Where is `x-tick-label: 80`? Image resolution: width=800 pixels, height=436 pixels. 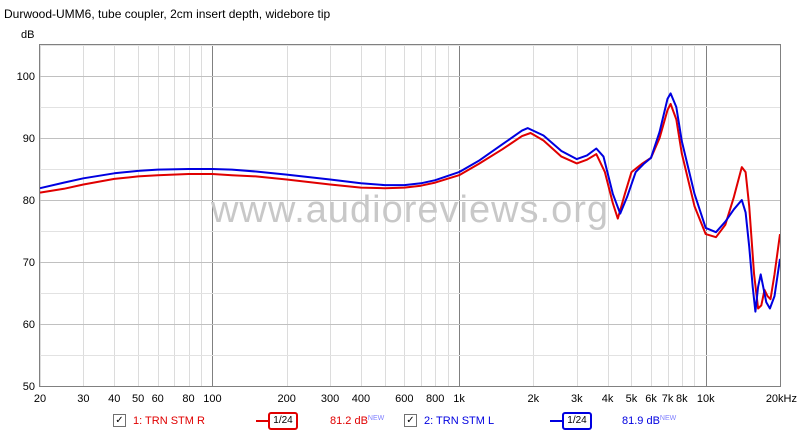 x-tick-label: 80 is located at coordinates (188, 399).